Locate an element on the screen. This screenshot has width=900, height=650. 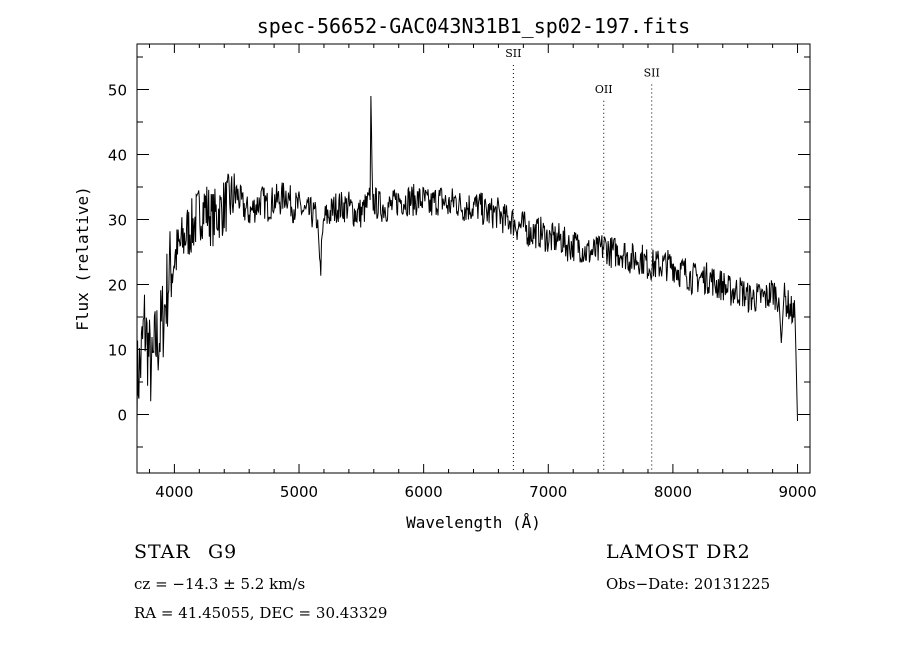
x-tick-label: 7000 is located at coordinates (548, 492).